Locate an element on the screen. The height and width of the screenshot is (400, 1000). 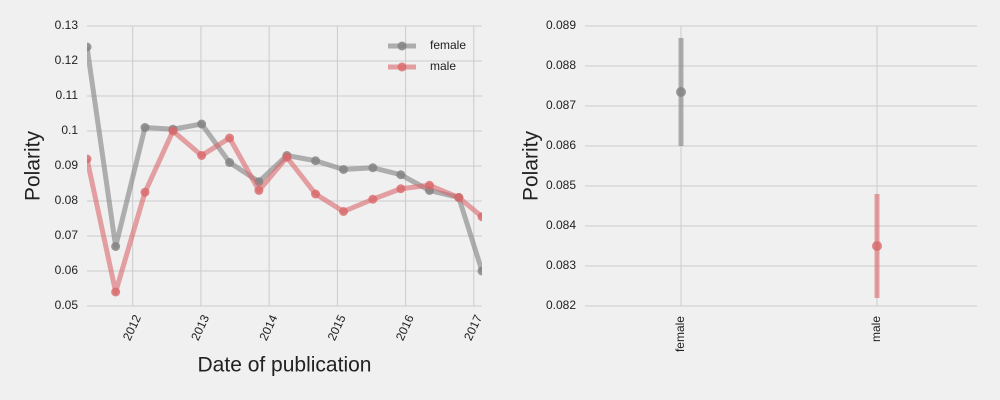
y-tick-label: 0.05 is located at coordinates (67, 305).